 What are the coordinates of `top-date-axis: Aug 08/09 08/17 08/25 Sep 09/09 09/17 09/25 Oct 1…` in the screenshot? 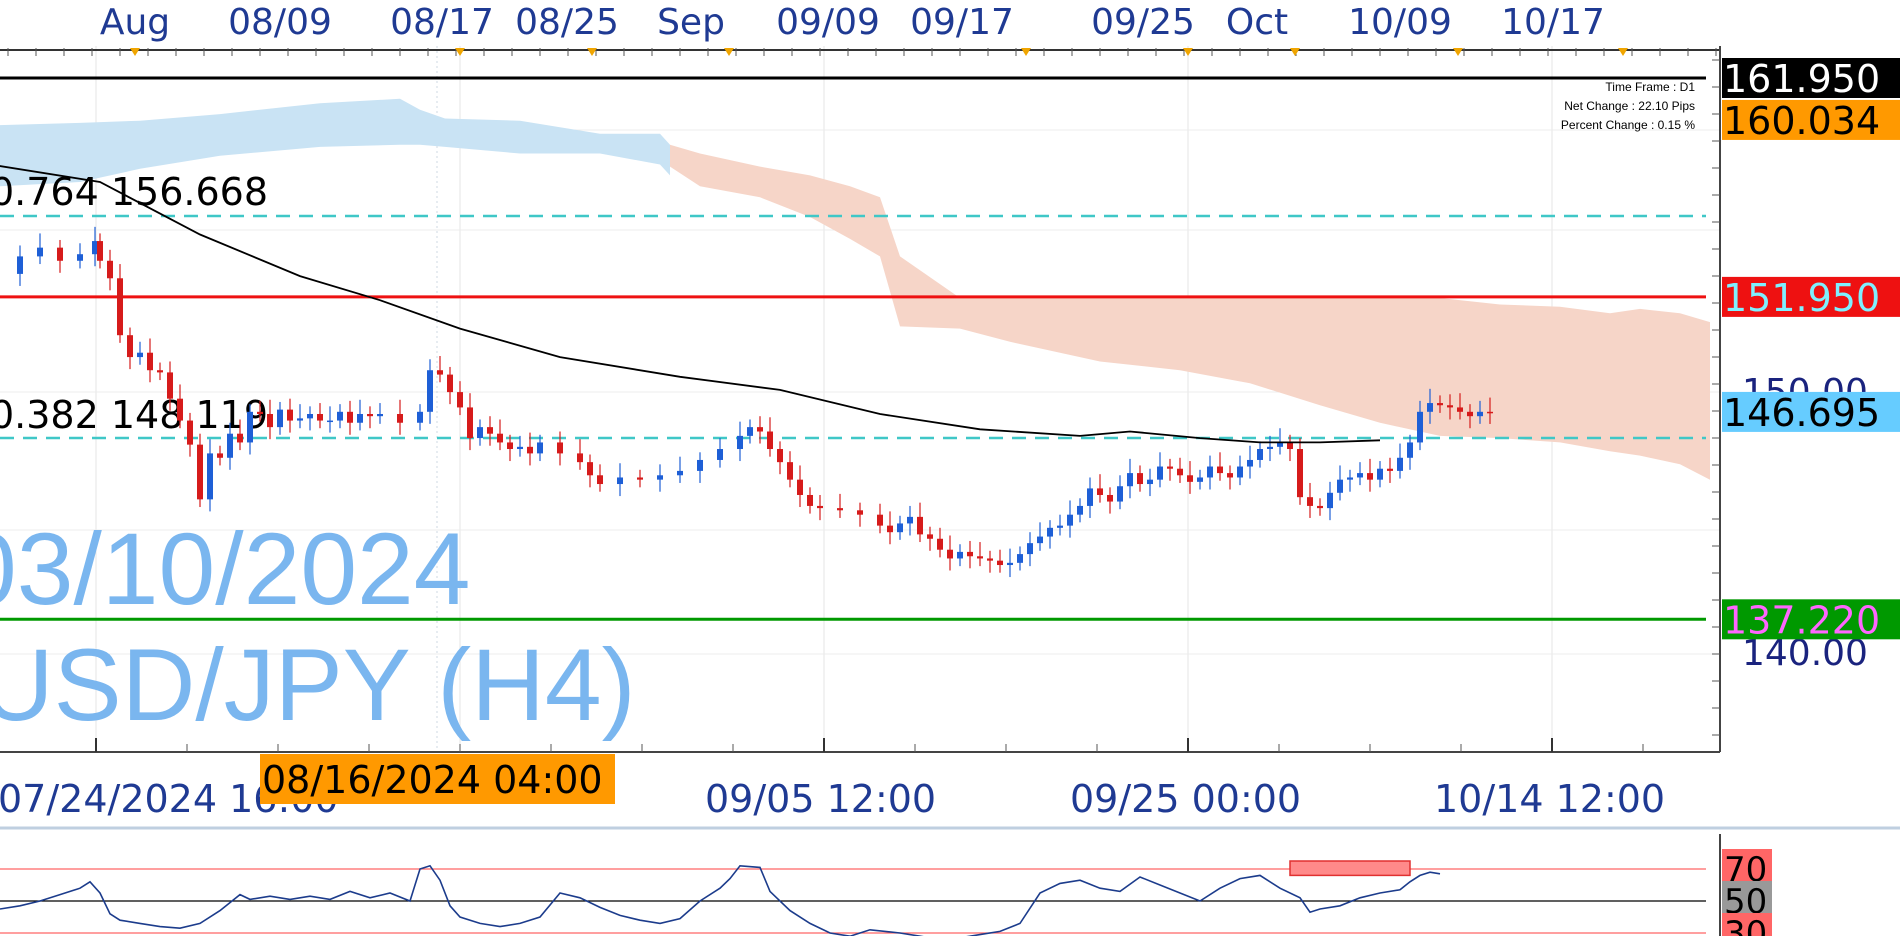 It's located at (862, 29).